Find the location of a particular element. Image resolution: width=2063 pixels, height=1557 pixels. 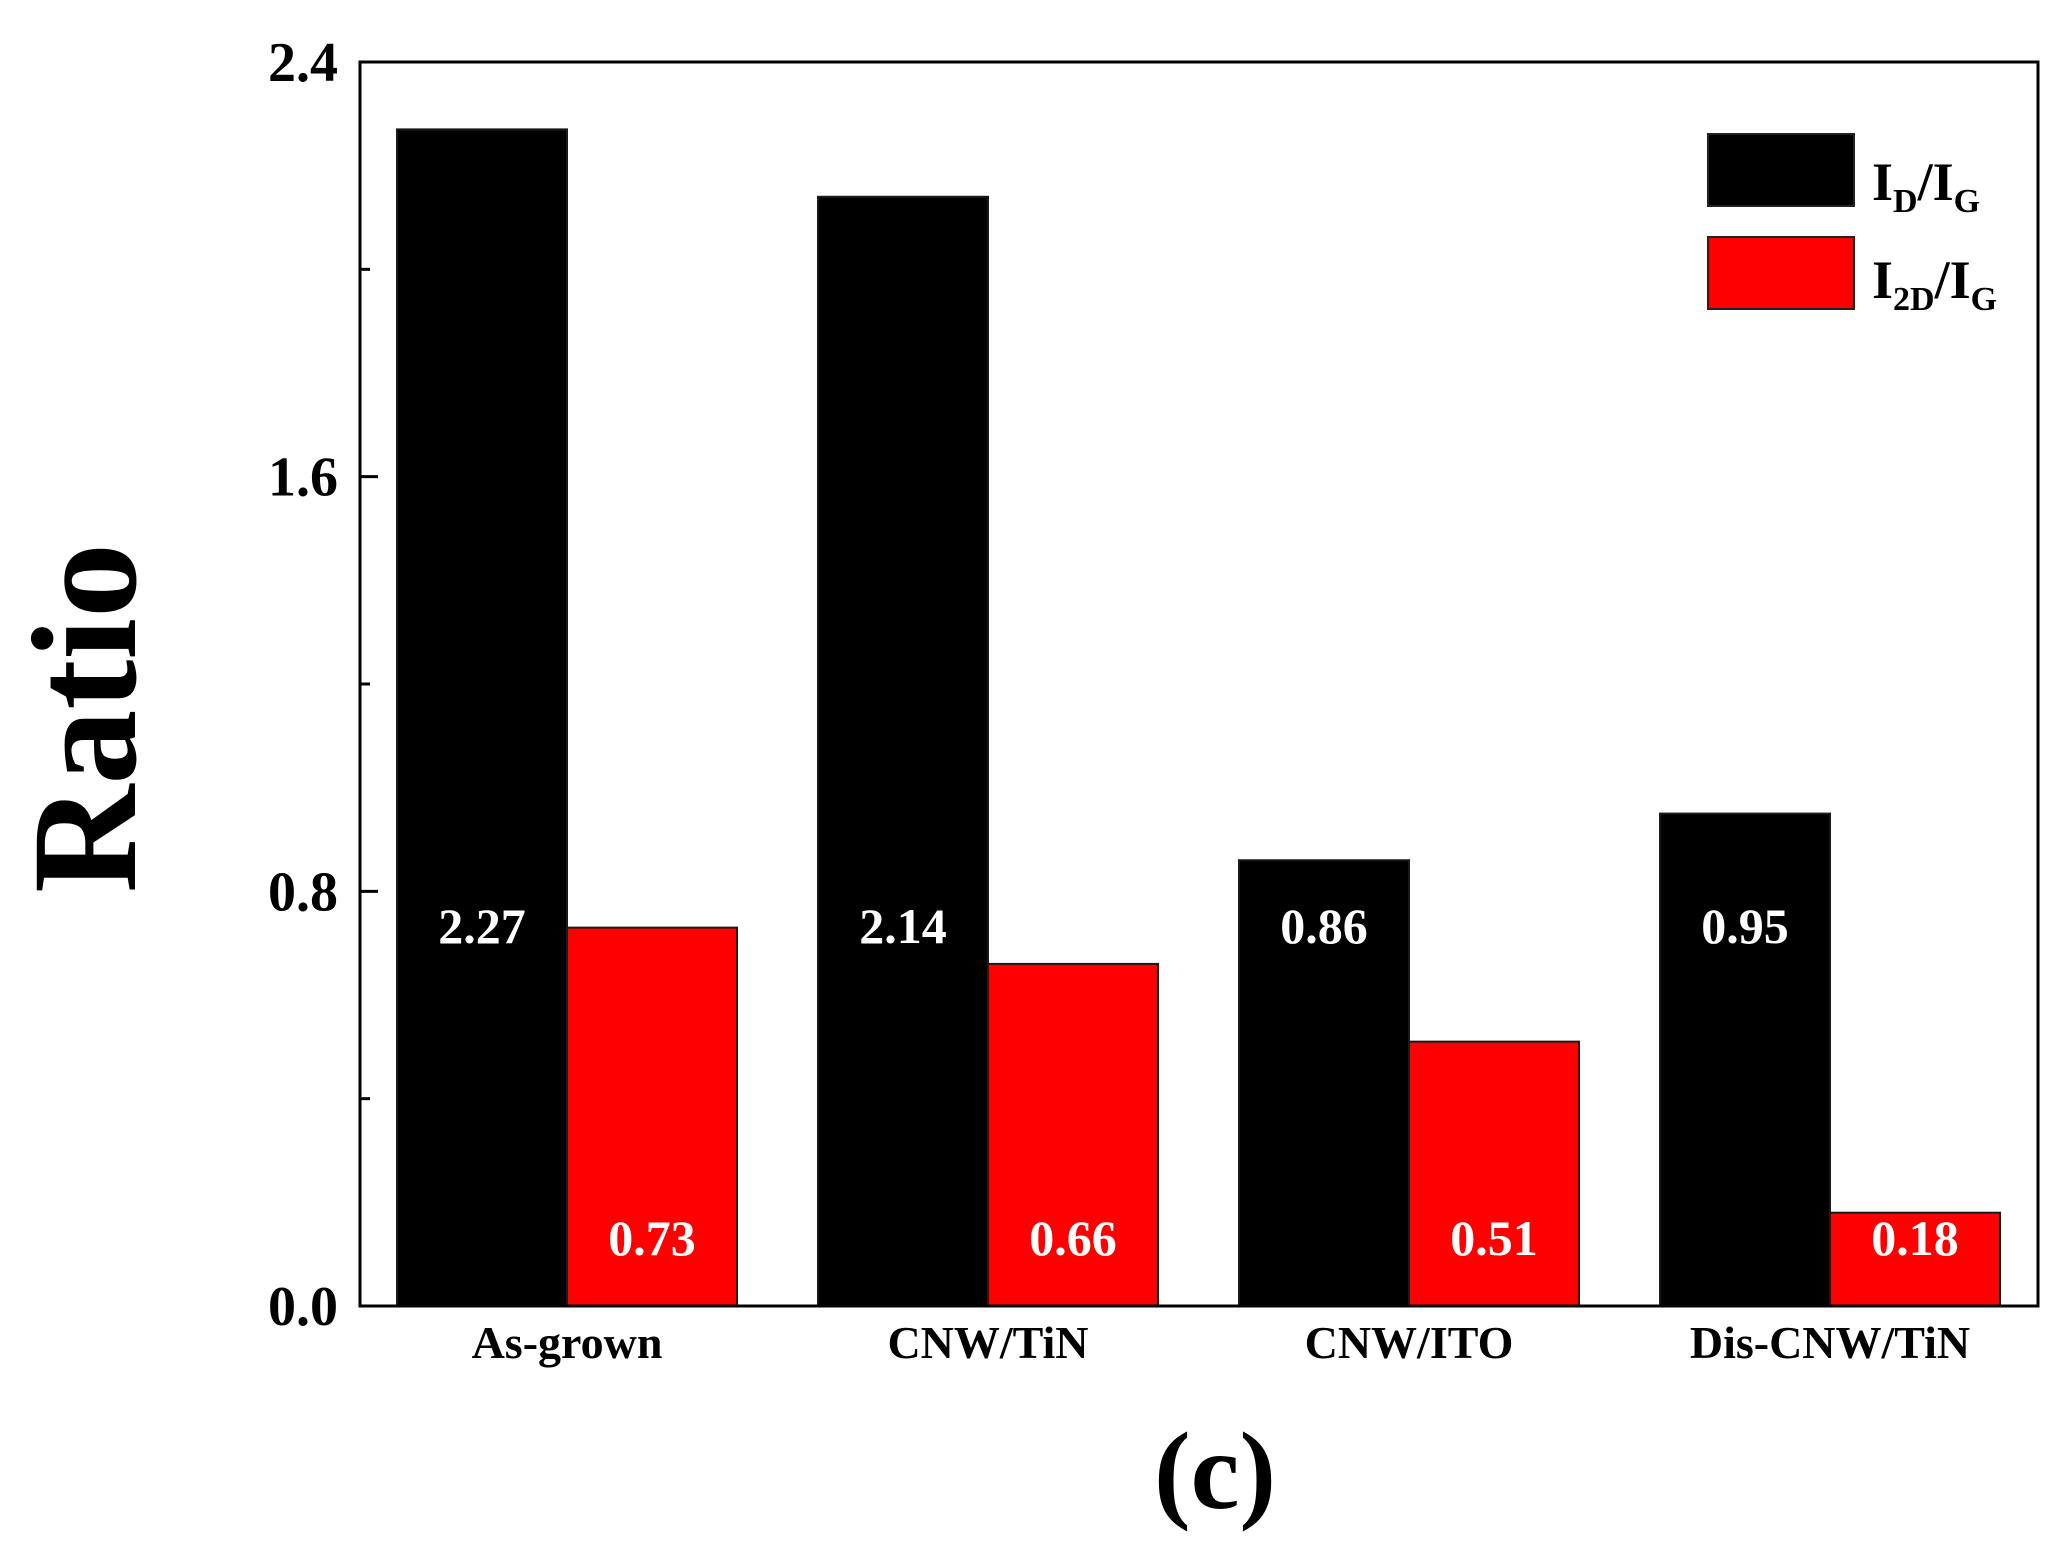

value-label-id-ig-1: 2.14 is located at coordinates (903, 926).